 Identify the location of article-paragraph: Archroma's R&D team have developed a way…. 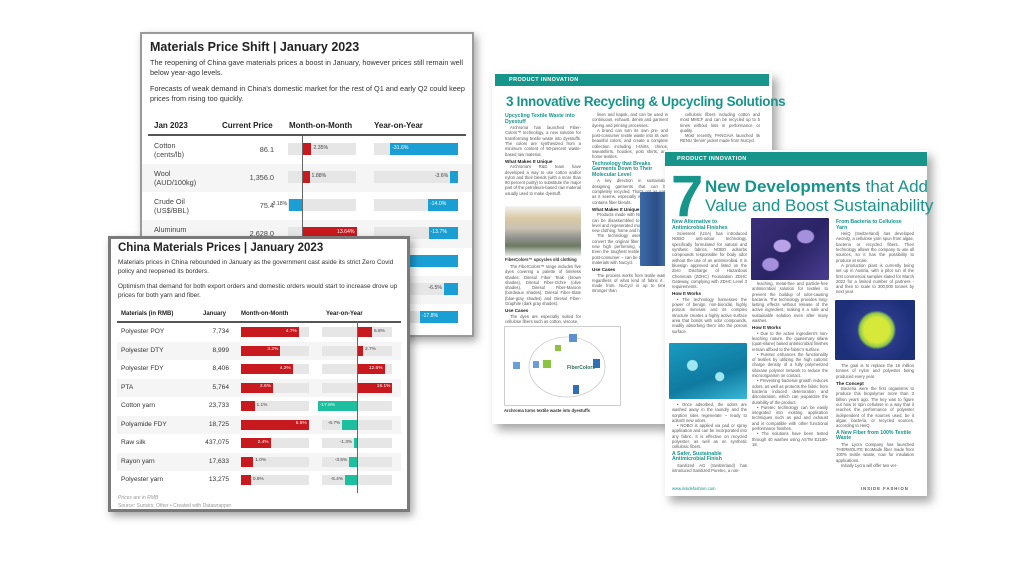
(543, 180).